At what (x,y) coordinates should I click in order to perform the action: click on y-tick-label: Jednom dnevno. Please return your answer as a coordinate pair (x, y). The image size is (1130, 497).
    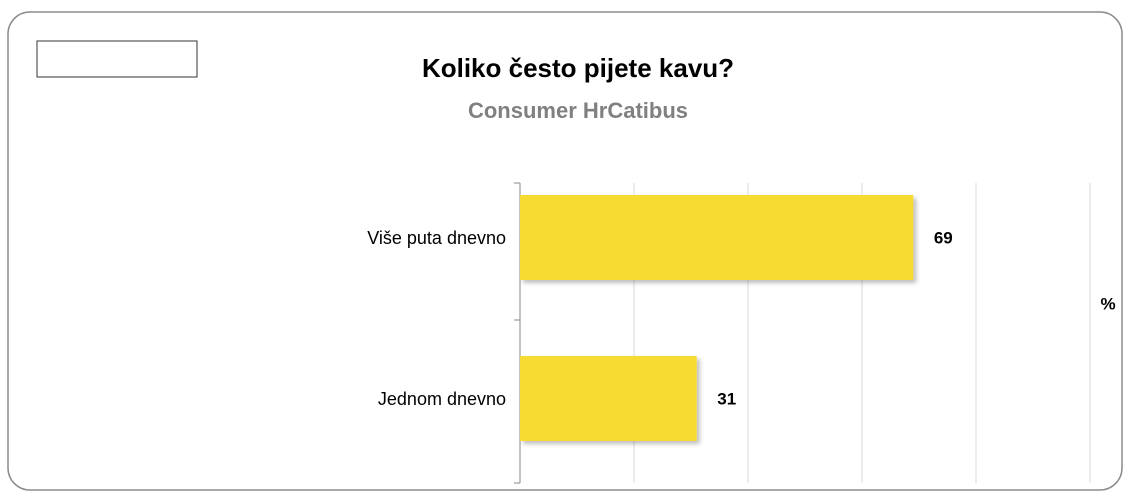
    Looking at the image, I should click on (442, 399).